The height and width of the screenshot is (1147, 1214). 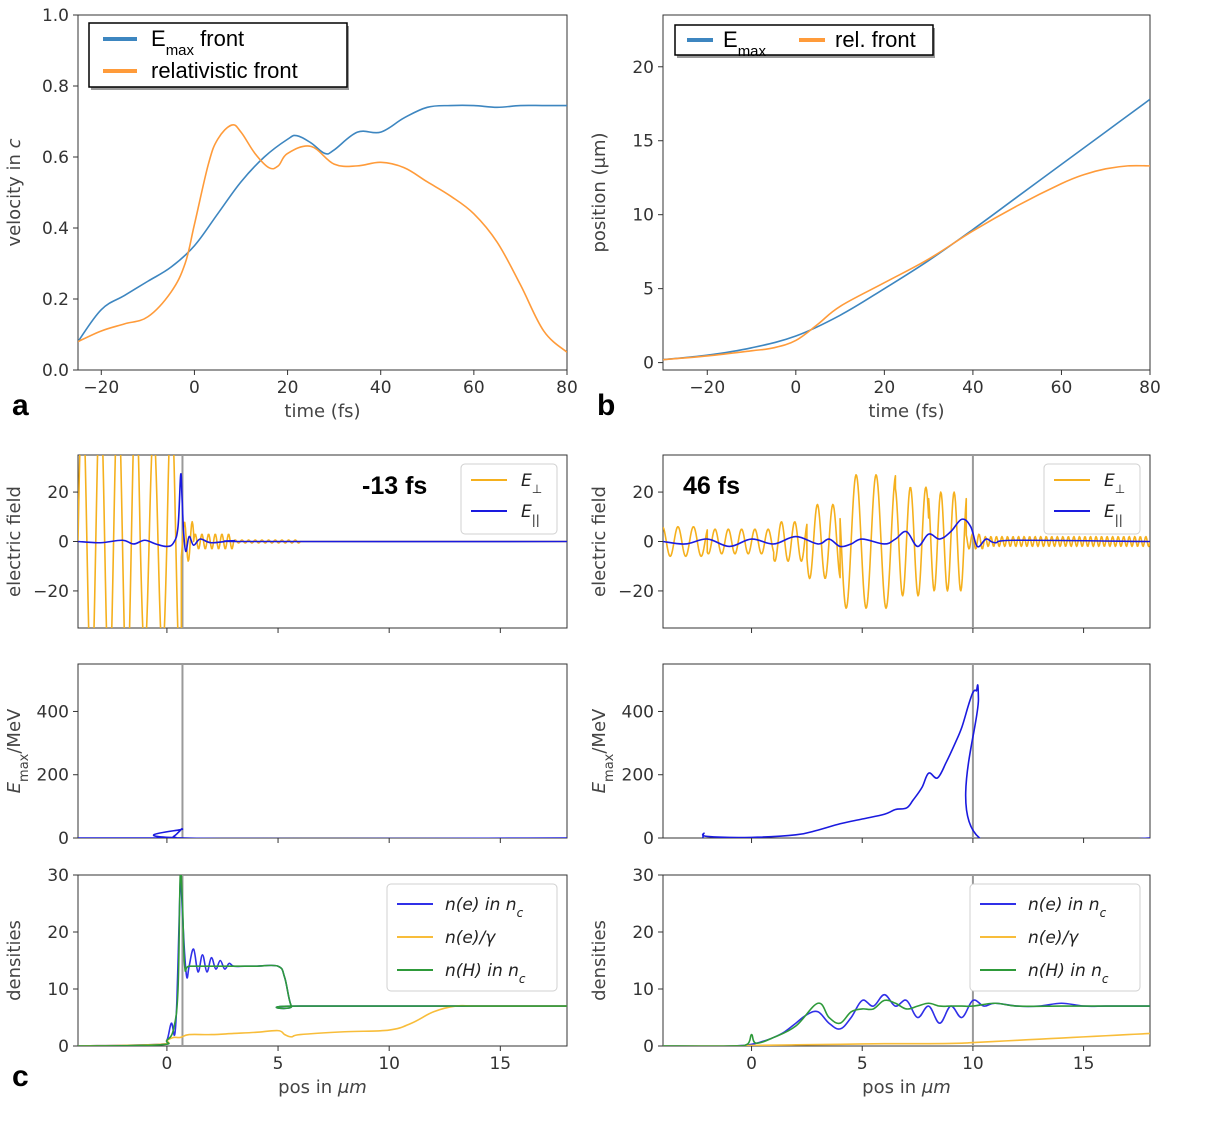 I want to click on time-label: 46 fs, so click(x=711, y=486).